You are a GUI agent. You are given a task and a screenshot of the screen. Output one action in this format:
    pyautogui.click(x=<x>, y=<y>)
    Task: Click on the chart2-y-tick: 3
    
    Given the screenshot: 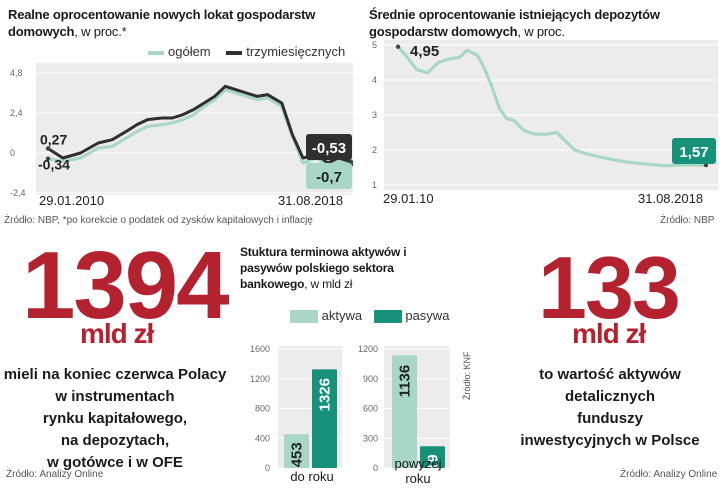 What is the action you would take?
    pyautogui.click(x=374, y=115)
    